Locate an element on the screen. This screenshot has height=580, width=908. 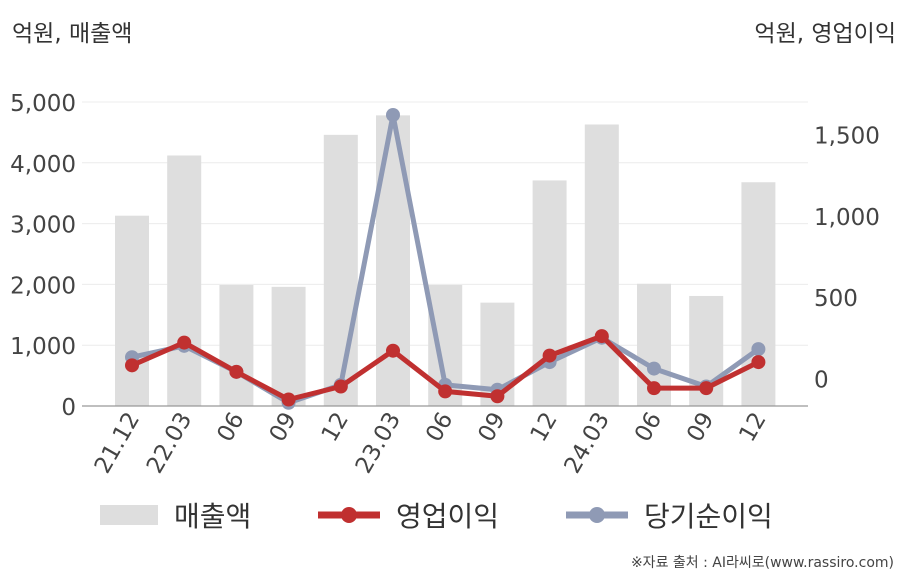
right-axis-tick-label: 1,000 is located at coordinates (847, 218).